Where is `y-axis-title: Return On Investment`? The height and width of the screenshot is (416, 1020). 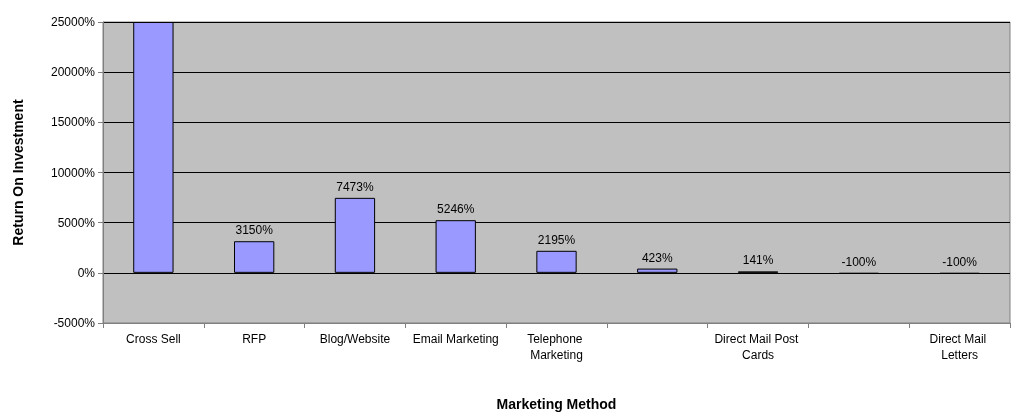
y-axis-title: Return On Investment is located at coordinates (18, 172).